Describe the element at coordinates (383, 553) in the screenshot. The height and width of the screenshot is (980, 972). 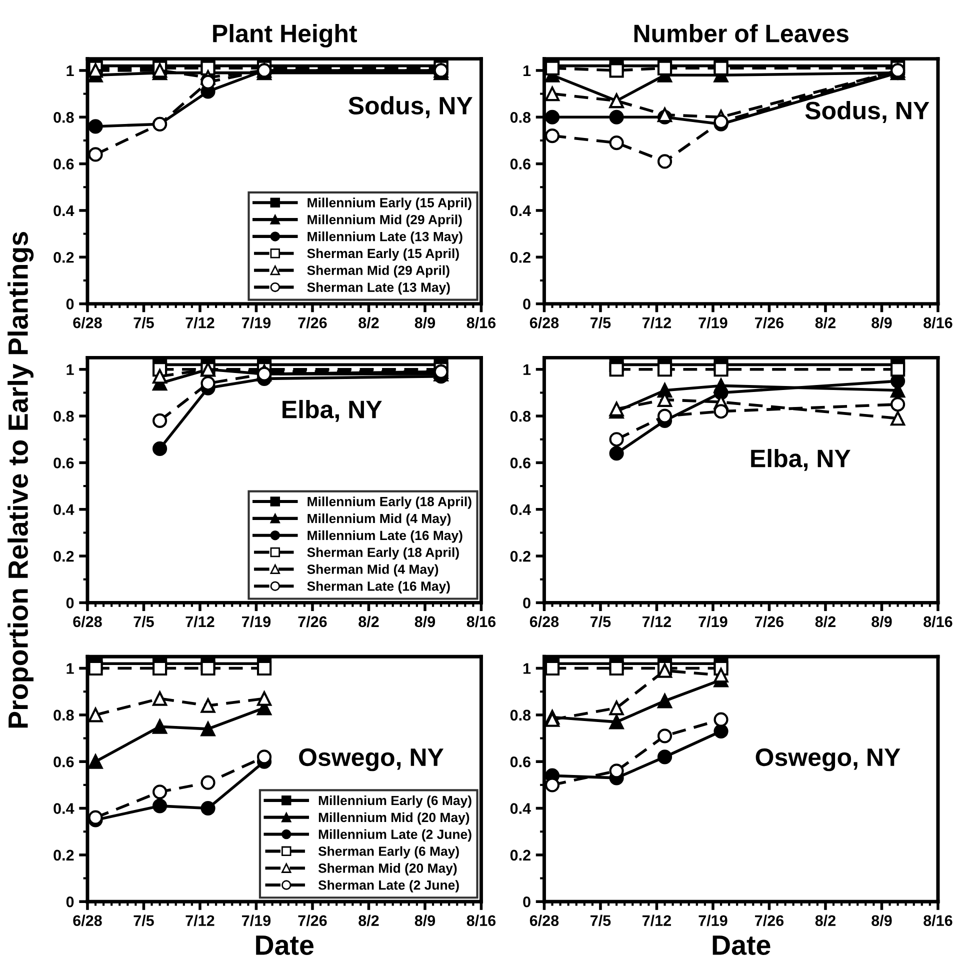
I see `legend-label: Sherman Early (18 April)` at that location.